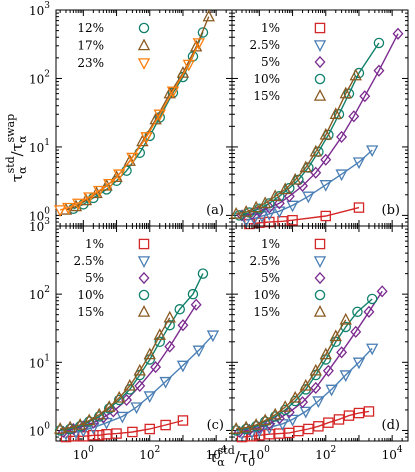 The image size is (415, 472). What do you see at coordinates (114, 45) in the screenshot?
I see `panel-a-legend: 12% 17% 23%` at bounding box center [114, 45].